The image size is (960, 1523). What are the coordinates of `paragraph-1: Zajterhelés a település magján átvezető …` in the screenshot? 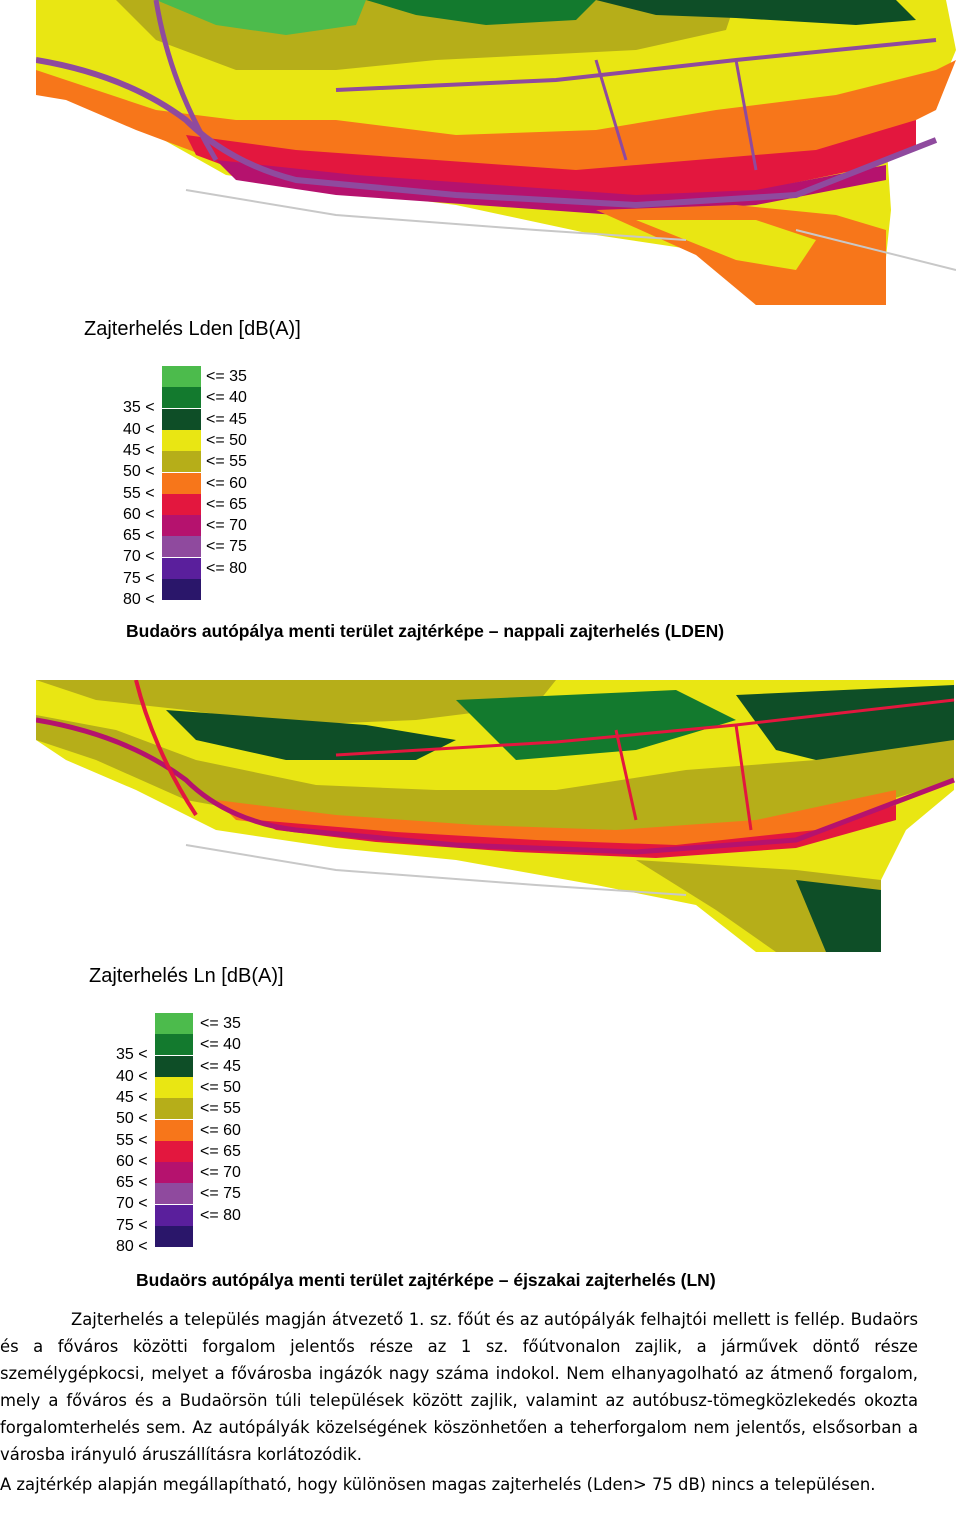 It's located at (459, 1387).